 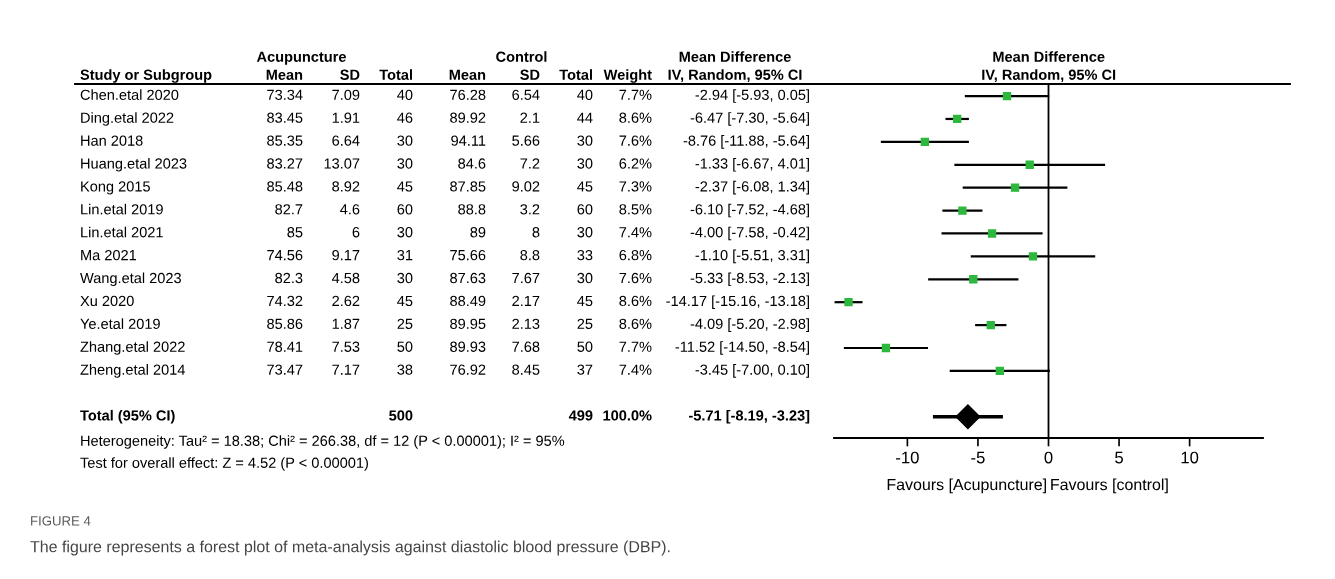 I want to click on text: 74.32, so click(x=285, y=301).